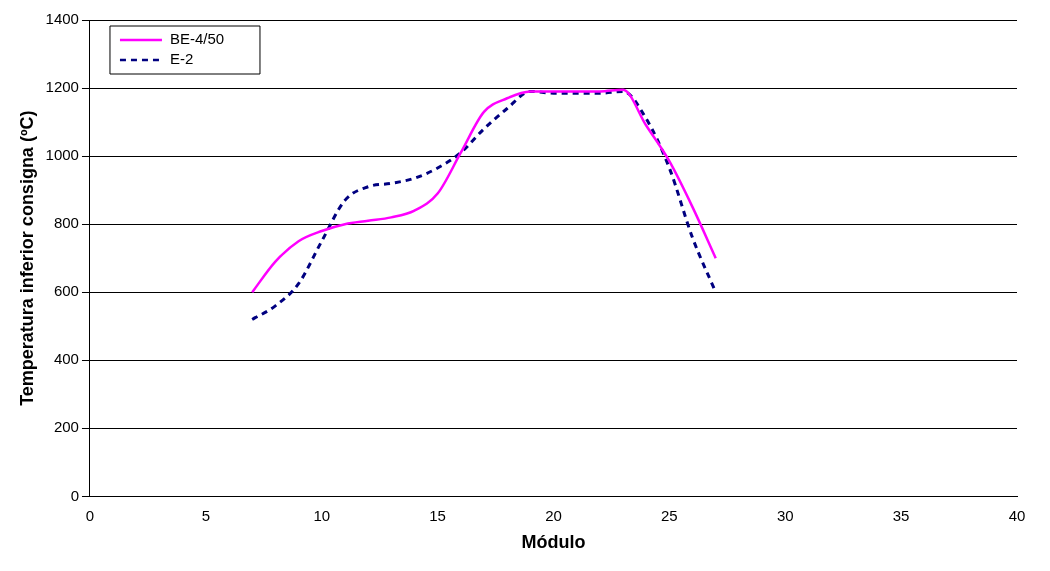  I want to click on x-tick-label: 30, so click(785, 515).